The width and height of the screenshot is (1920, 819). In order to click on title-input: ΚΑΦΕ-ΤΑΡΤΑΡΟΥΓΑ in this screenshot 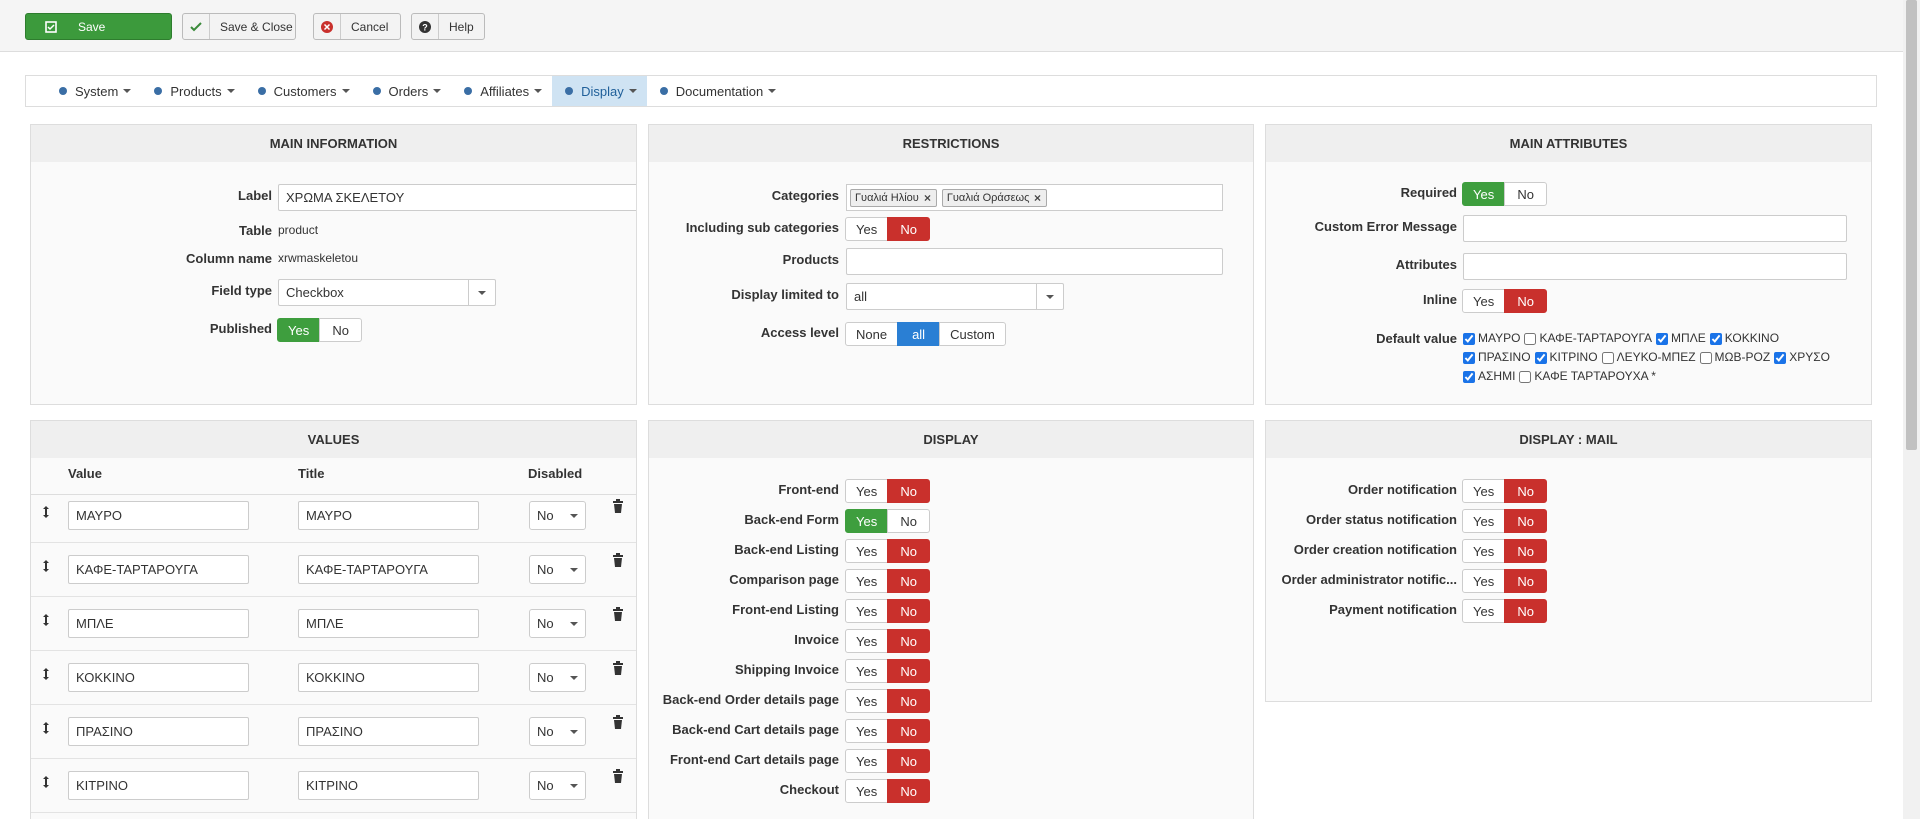, I will do `click(388, 569)`.